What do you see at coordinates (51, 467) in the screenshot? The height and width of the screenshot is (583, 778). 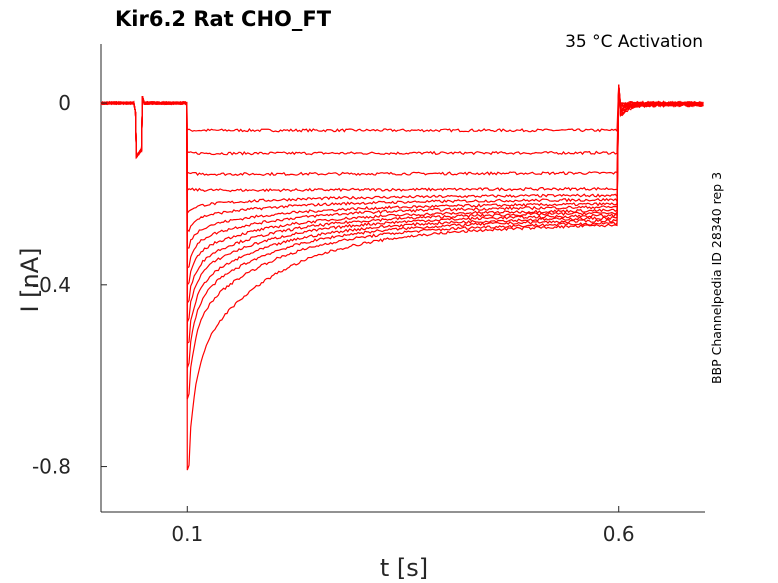 I see `y-tick-label: -0.8` at bounding box center [51, 467].